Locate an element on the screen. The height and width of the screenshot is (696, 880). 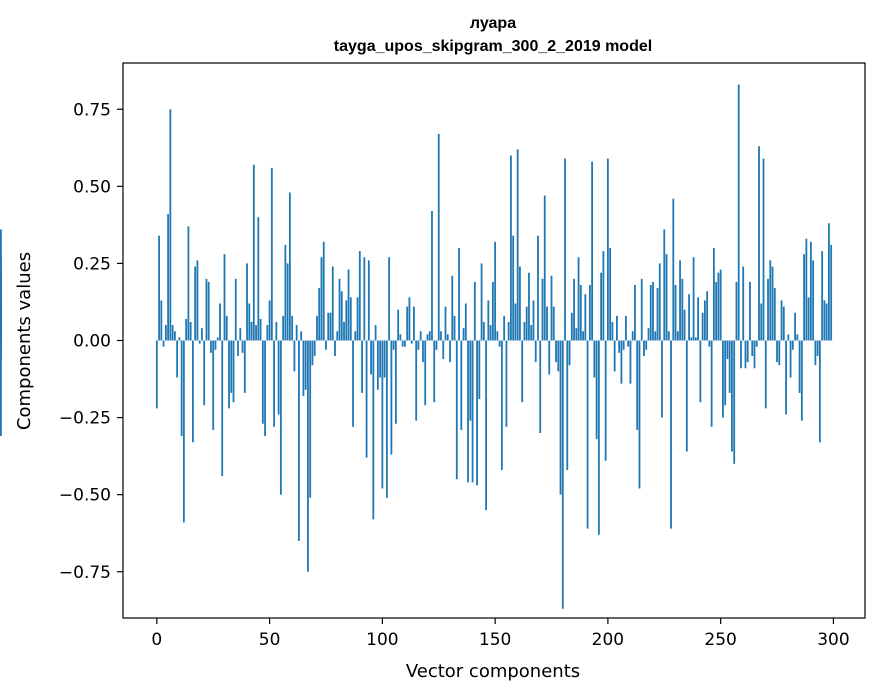
y-axis: −0.75 −0.50 −0.25 0.00 0.25 0.50 0.75 is located at coordinates (91, 341).